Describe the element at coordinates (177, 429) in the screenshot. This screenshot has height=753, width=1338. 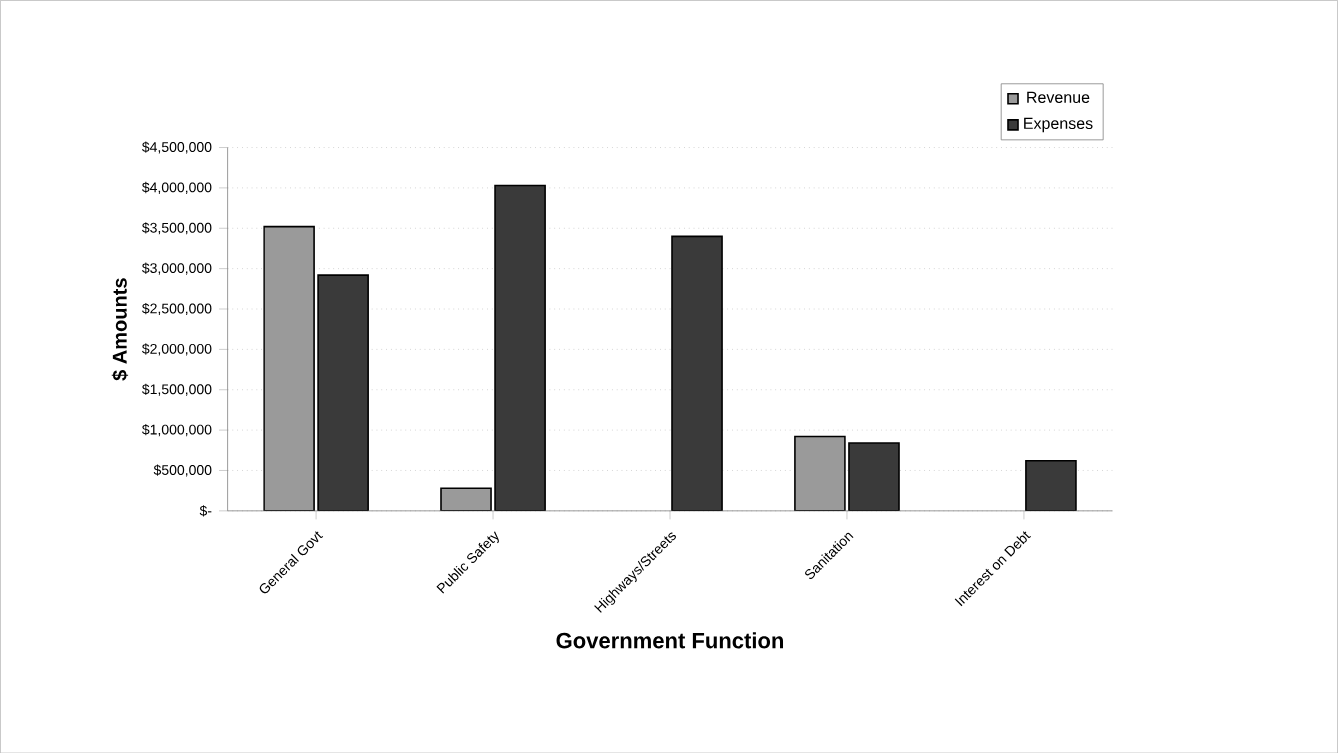
I see `y-tick-label: $1,000,000` at that location.